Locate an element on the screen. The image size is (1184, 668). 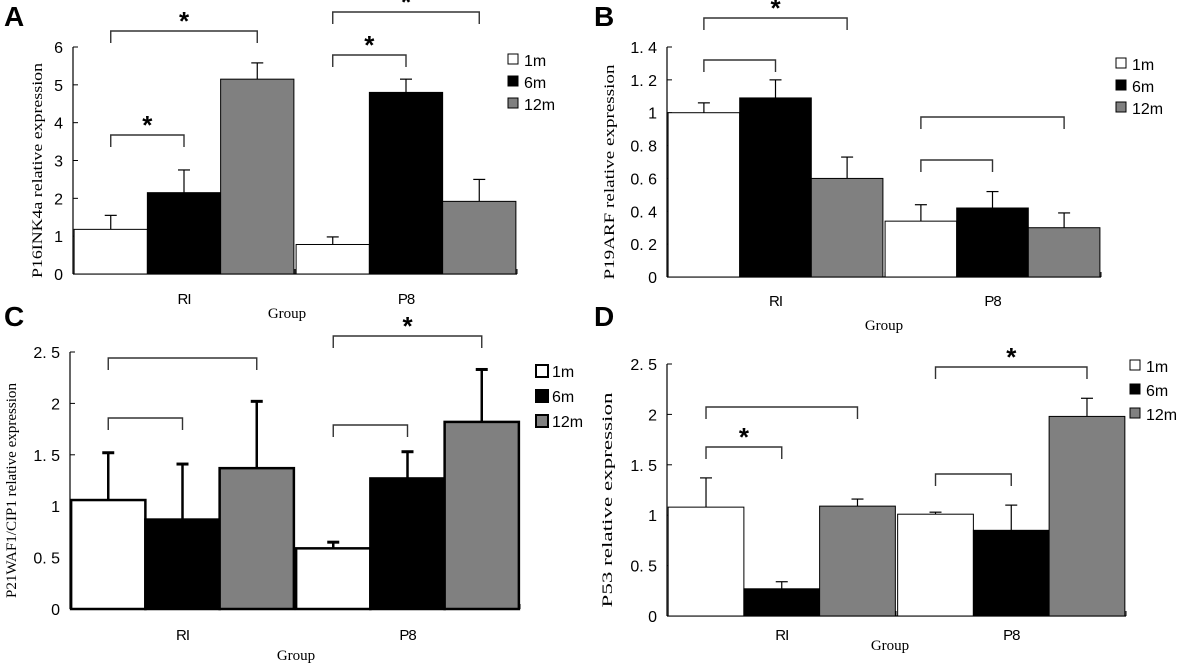
y-axis-title: P19ARF relative expression is located at coordinates (610, 172).